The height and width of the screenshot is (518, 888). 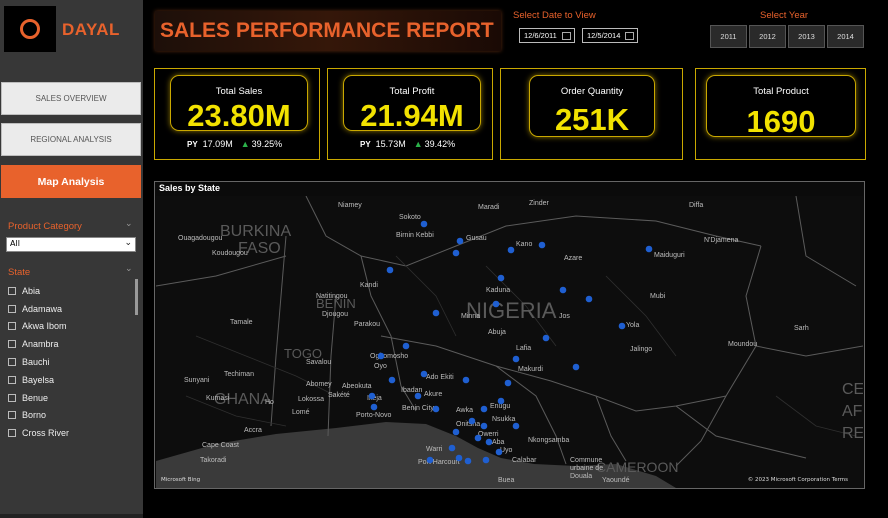 What do you see at coordinates (72, 416) in the screenshot?
I see `state-item-borno: Borno` at bounding box center [72, 416].